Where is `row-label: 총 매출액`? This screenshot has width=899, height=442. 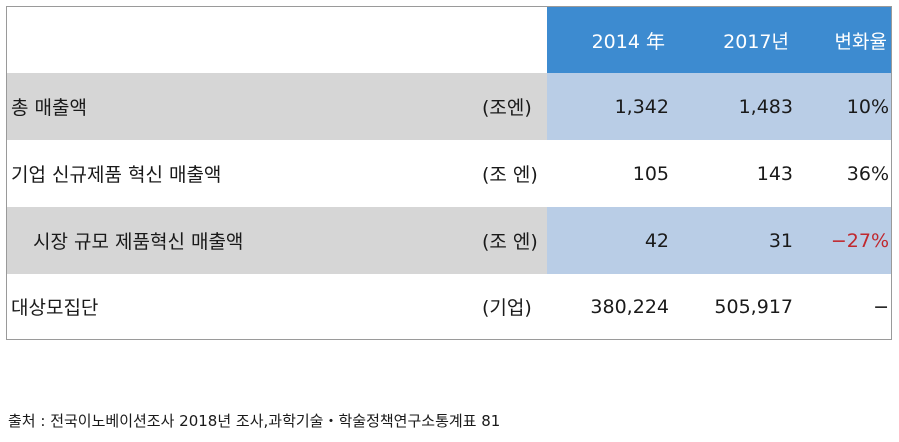
row-label: 총 매출액 is located at coordinates (244, 106).